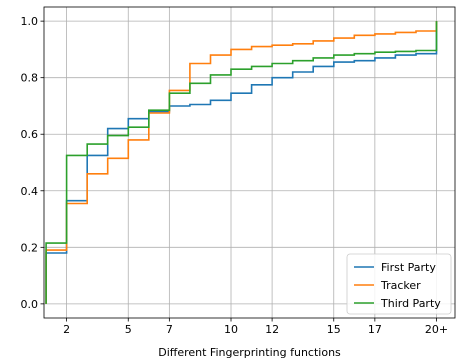 This screenshot has height=360, width=461. I want to click on y-tick-label: 0.8, so click(30, 78).